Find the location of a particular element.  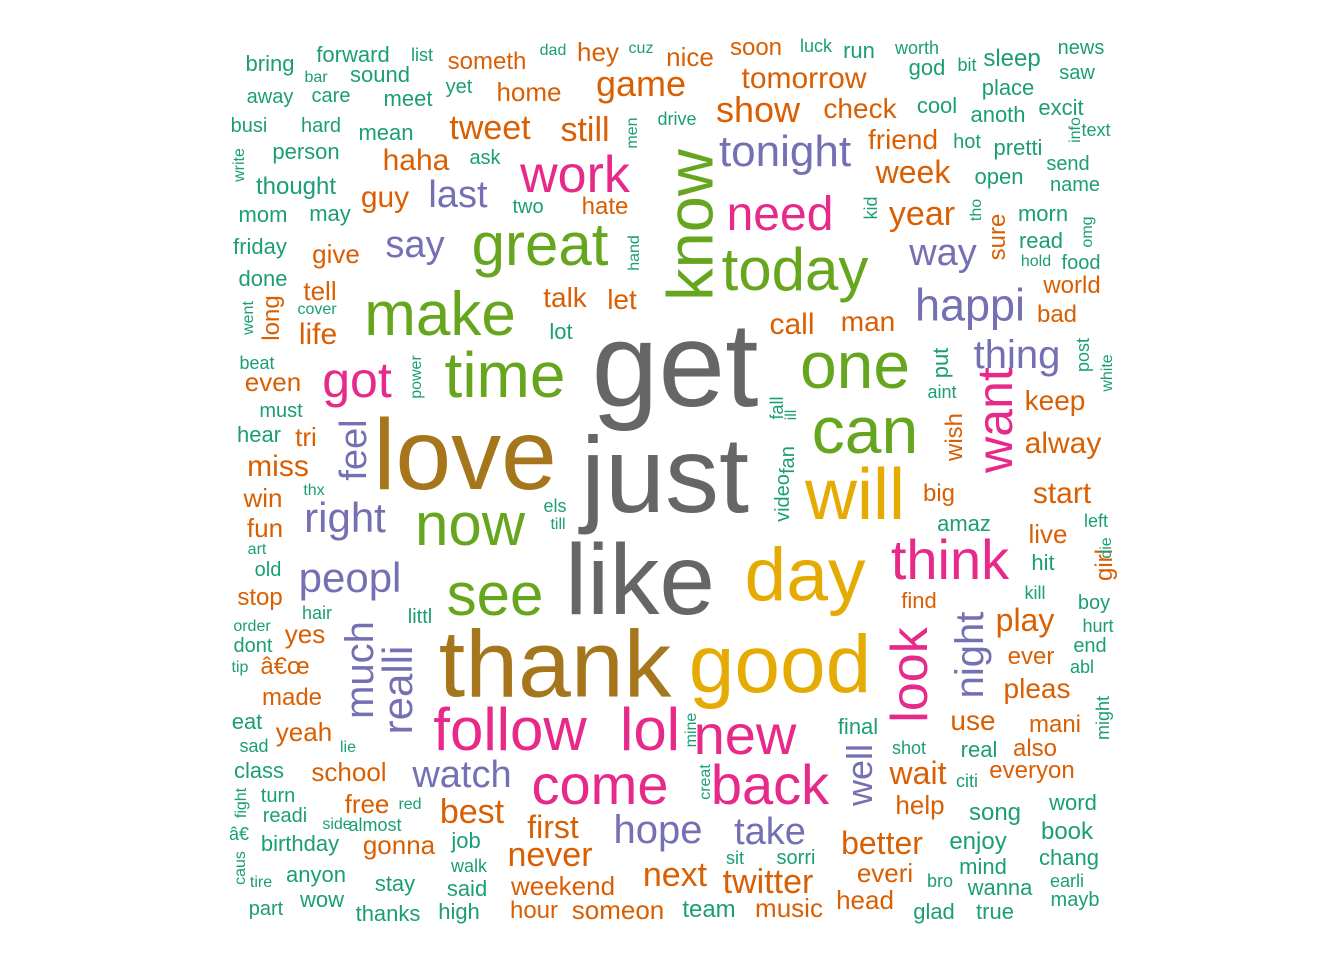

word-30: right is located at coordinates (345, 517).